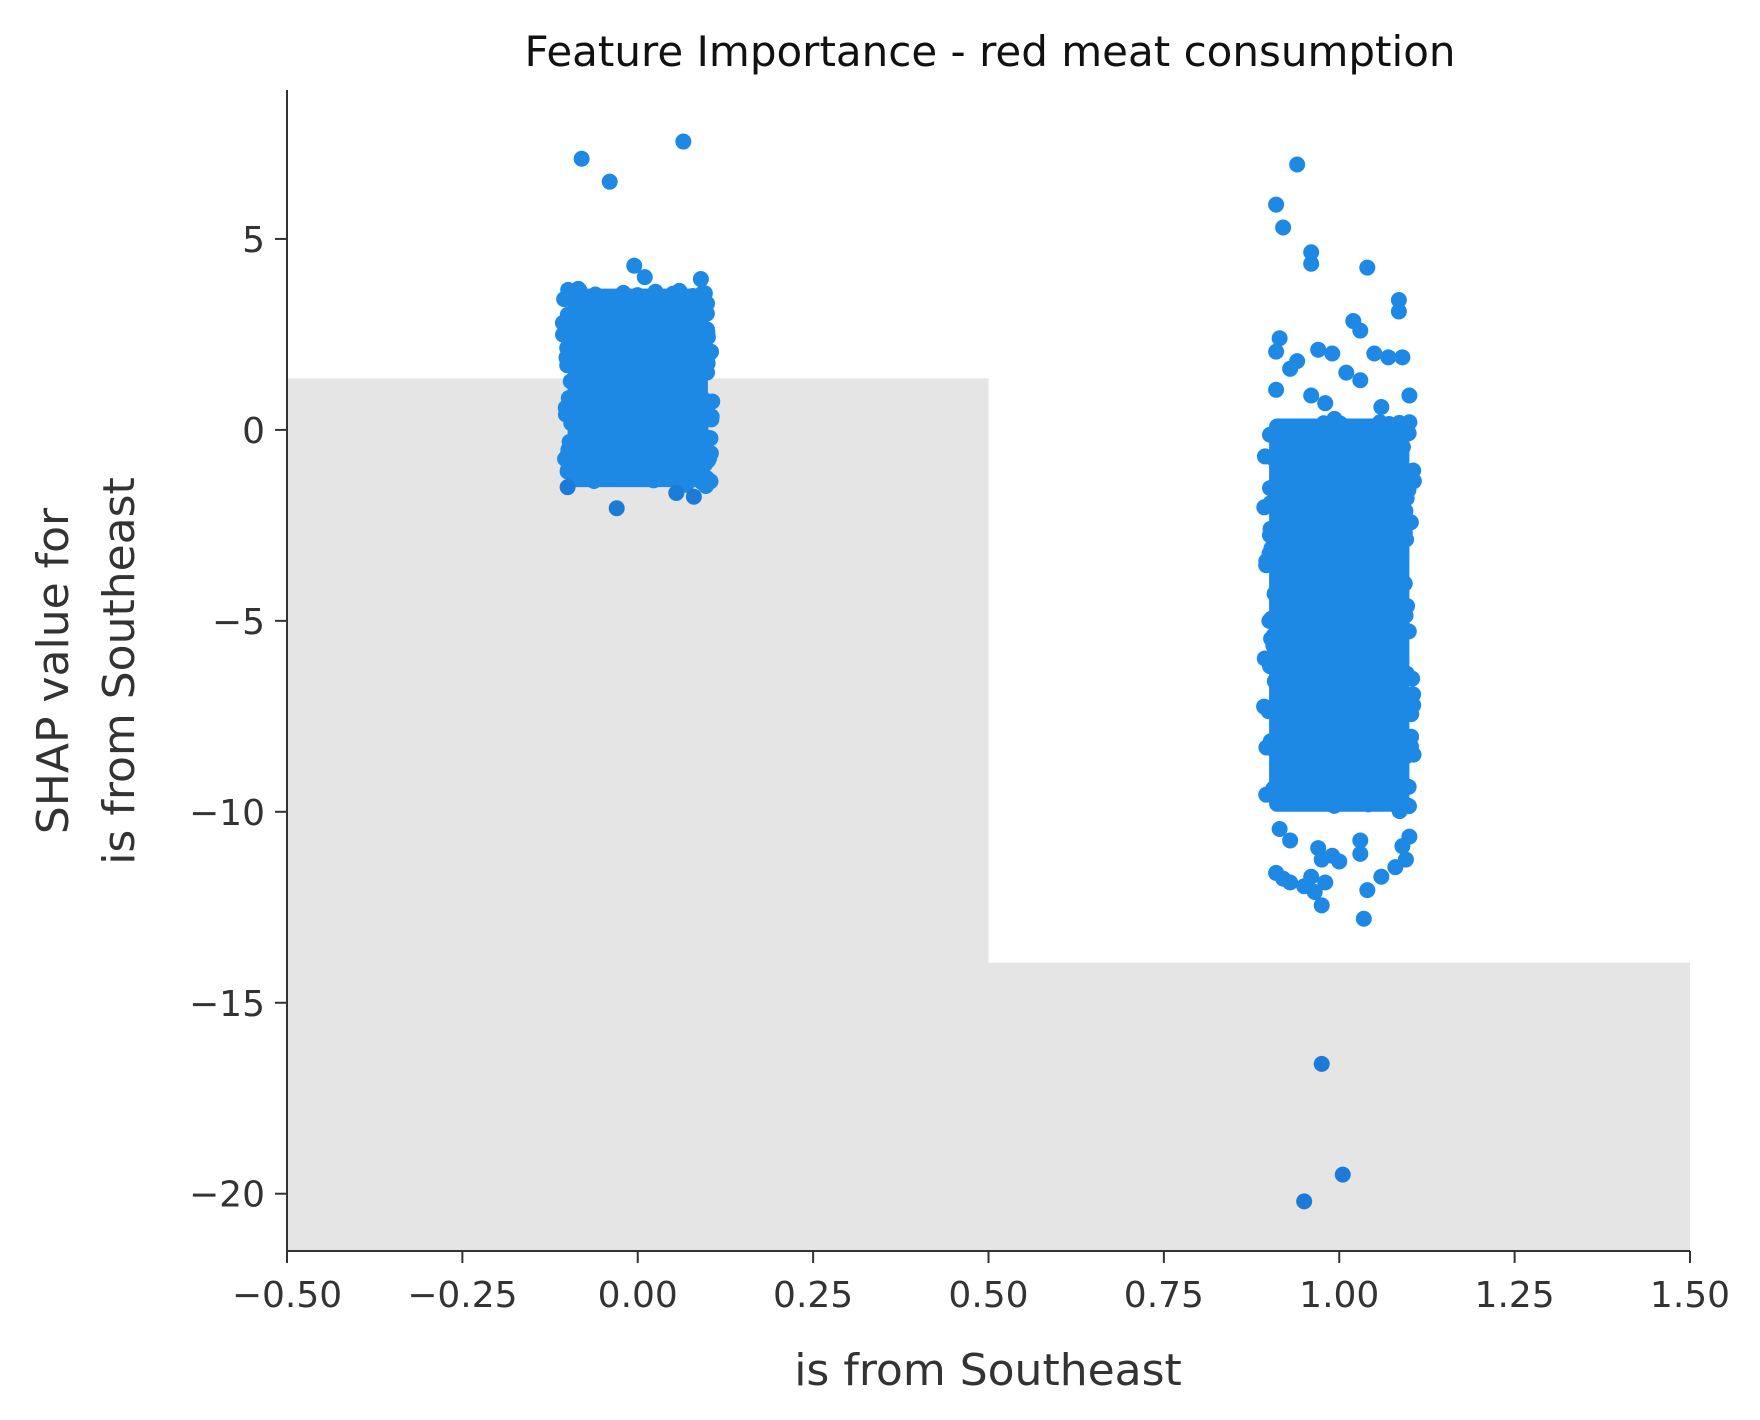 This screenshot has height=1420, width=1760. I want to click on y-axis-label-line-1: SHAP value for, so click(53, 670).